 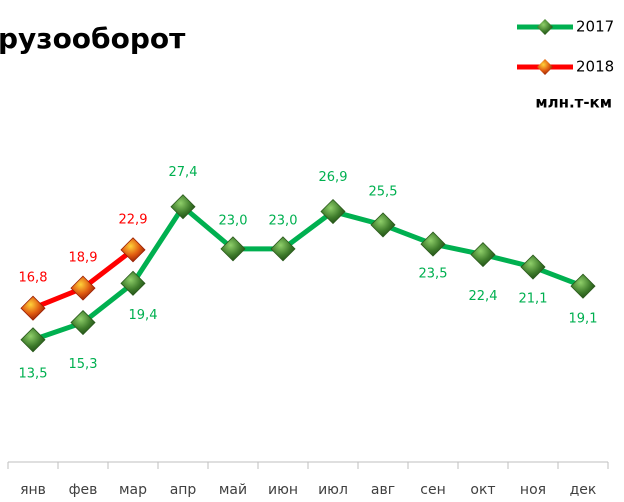 What do you see at coordinates (383, 191) in the screenshot?
I see `data-label: 25,5` at bounding box center [383, 191].